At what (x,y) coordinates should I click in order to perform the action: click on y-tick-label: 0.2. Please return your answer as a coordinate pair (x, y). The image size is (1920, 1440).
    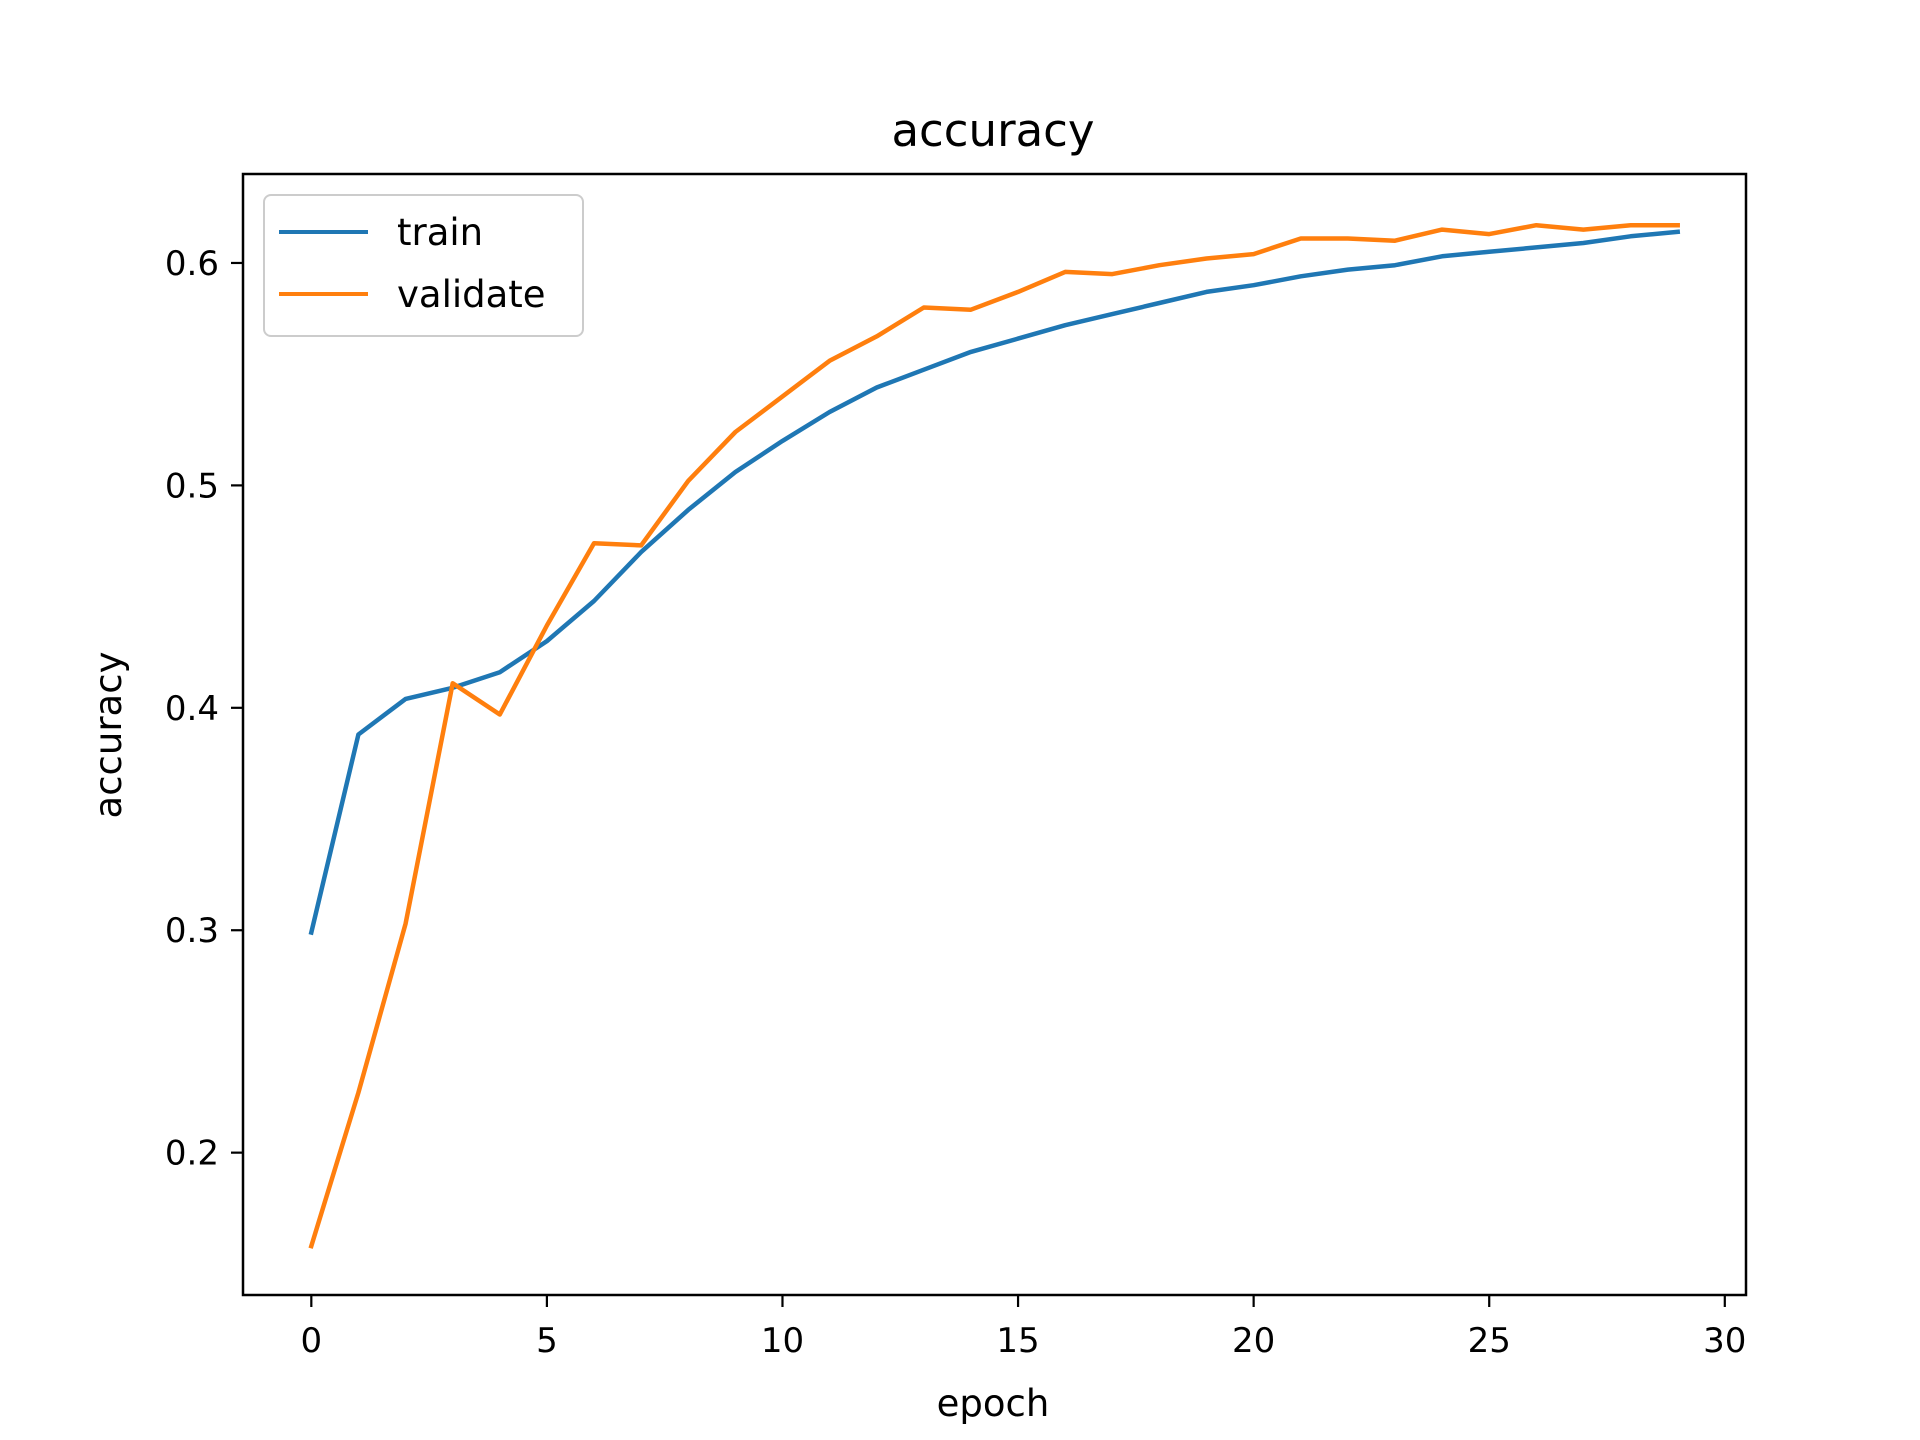
    Looking at the image, I should click on (192, 1154).